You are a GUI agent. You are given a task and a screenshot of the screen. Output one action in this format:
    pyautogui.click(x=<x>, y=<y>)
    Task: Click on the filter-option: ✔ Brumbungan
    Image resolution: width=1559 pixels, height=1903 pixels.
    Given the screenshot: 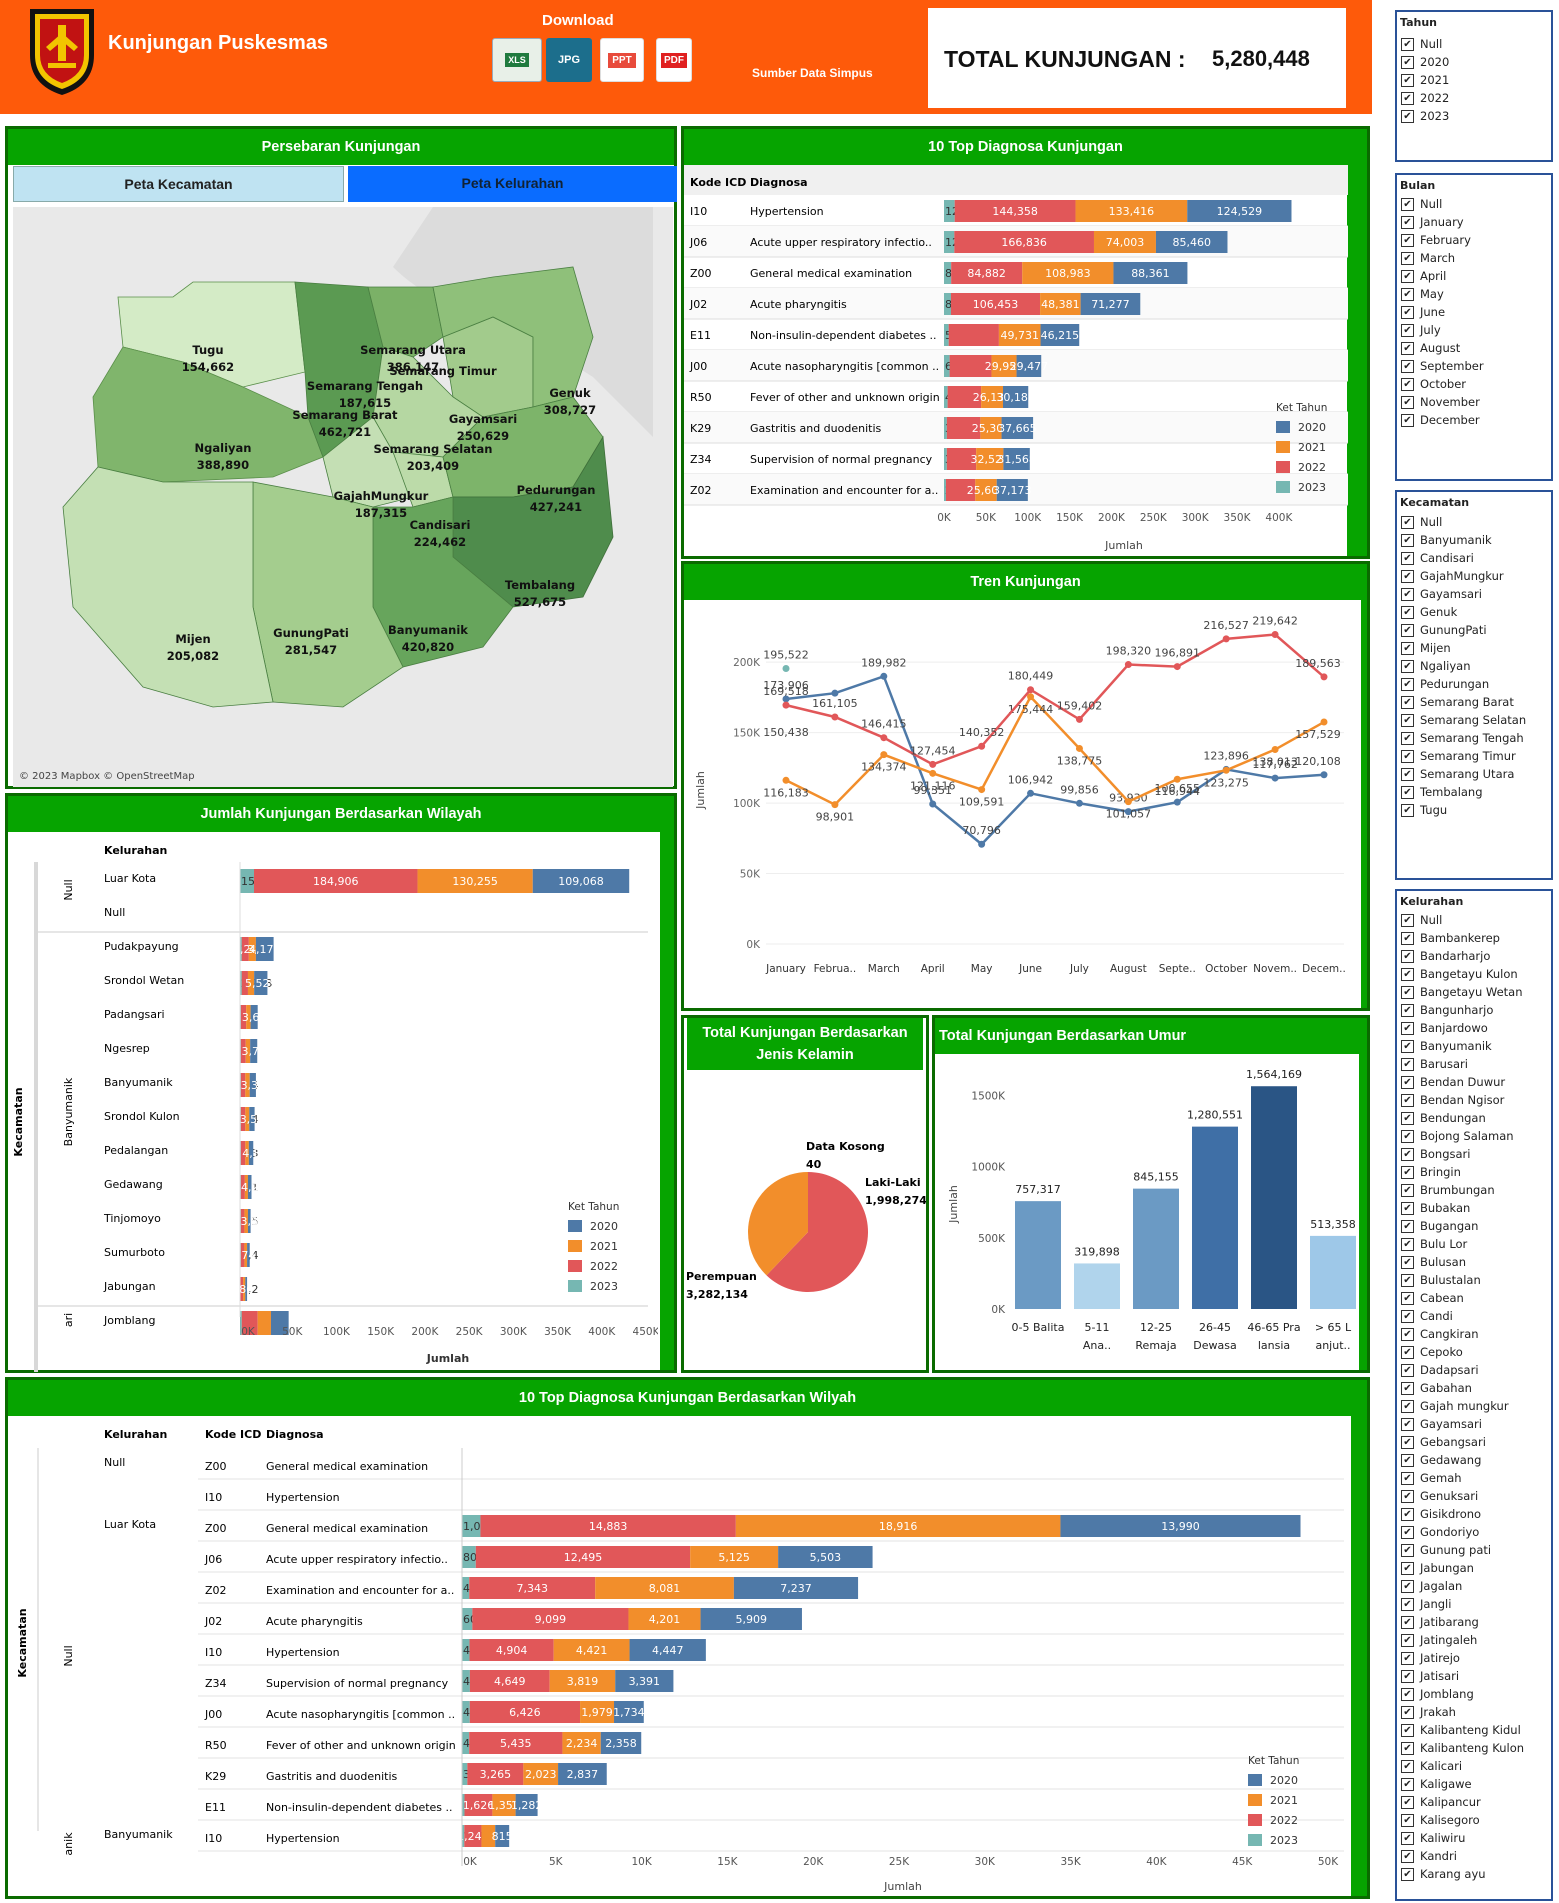 What is the action you would take?
    pyautogui.click(x=1448, y=1190)
    